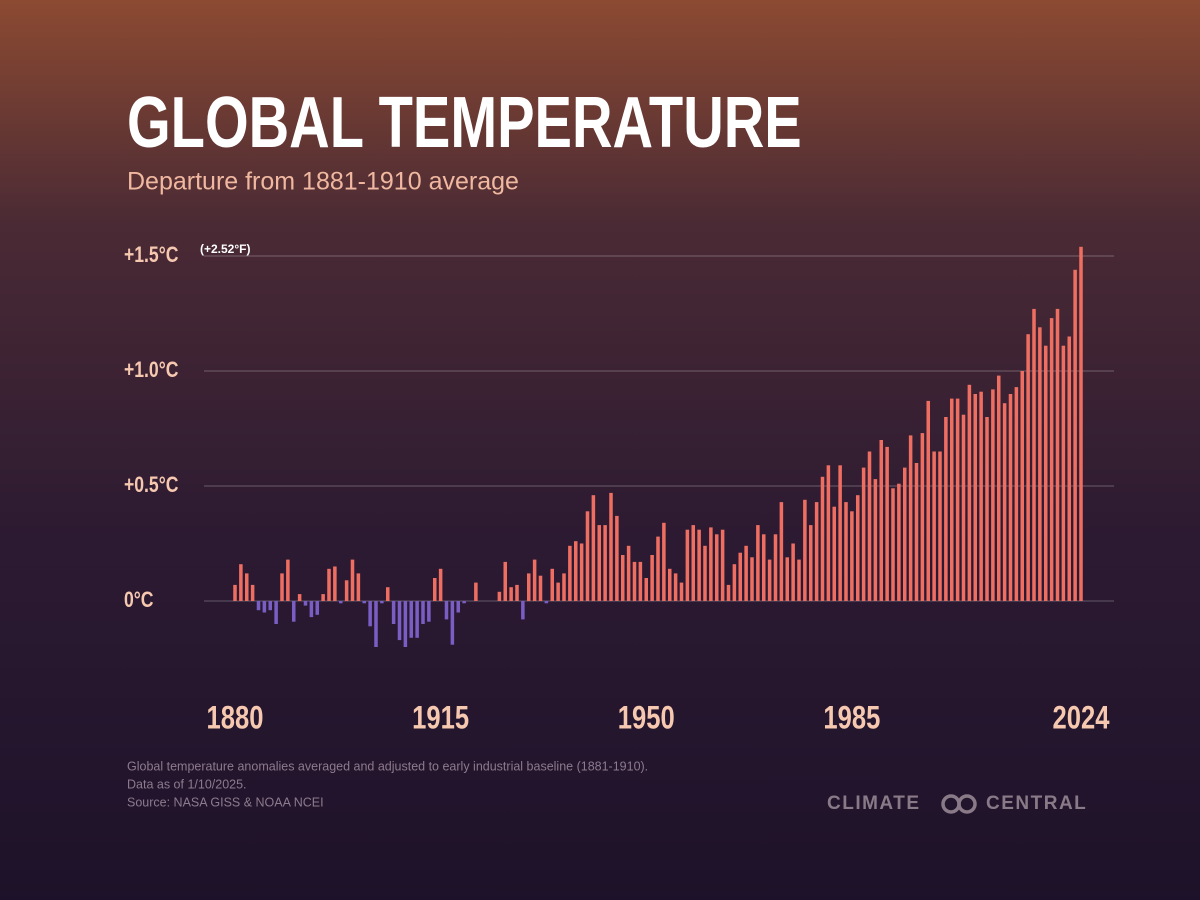  I want to click on x-tick-label: 1985, so click(851, 718).